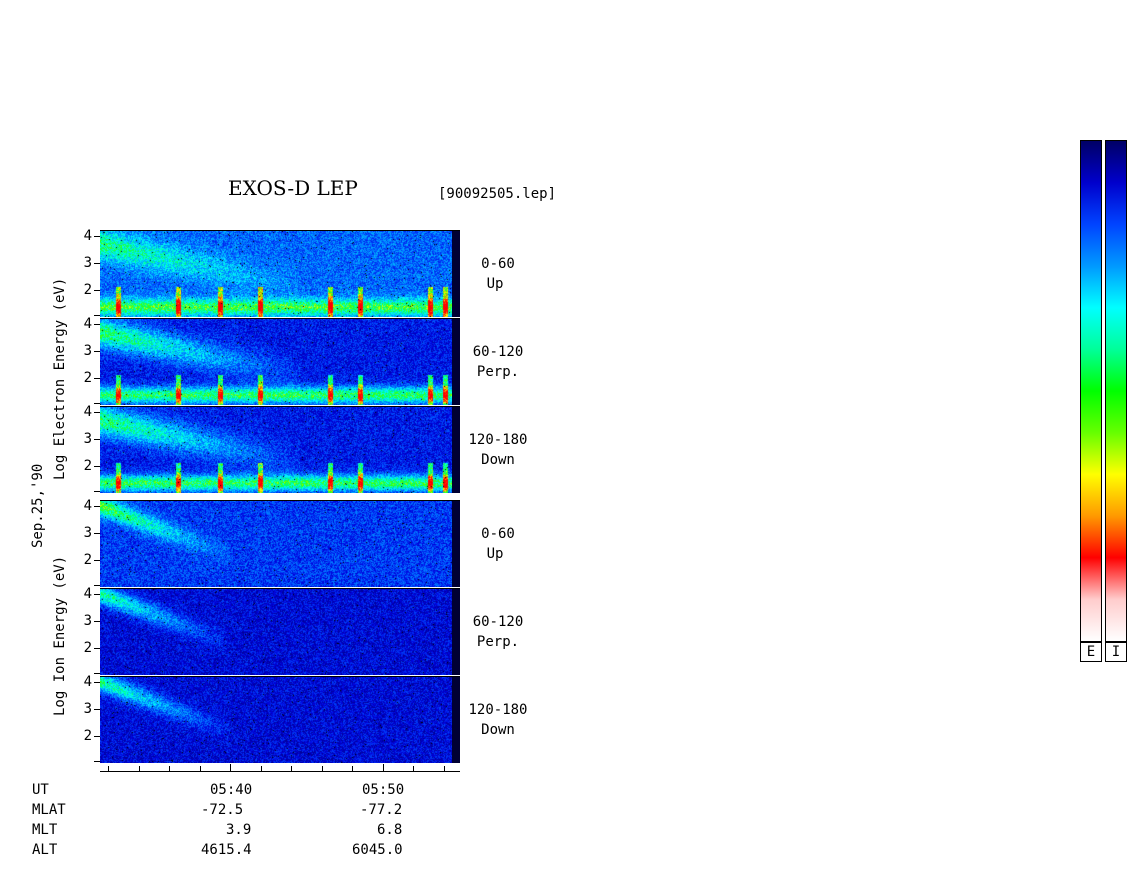 This screenshot has width=1130, height=875. Describe the element at coordinates (45, 850) in the screenshot. I see `row-label-alt: ALT` at that location.